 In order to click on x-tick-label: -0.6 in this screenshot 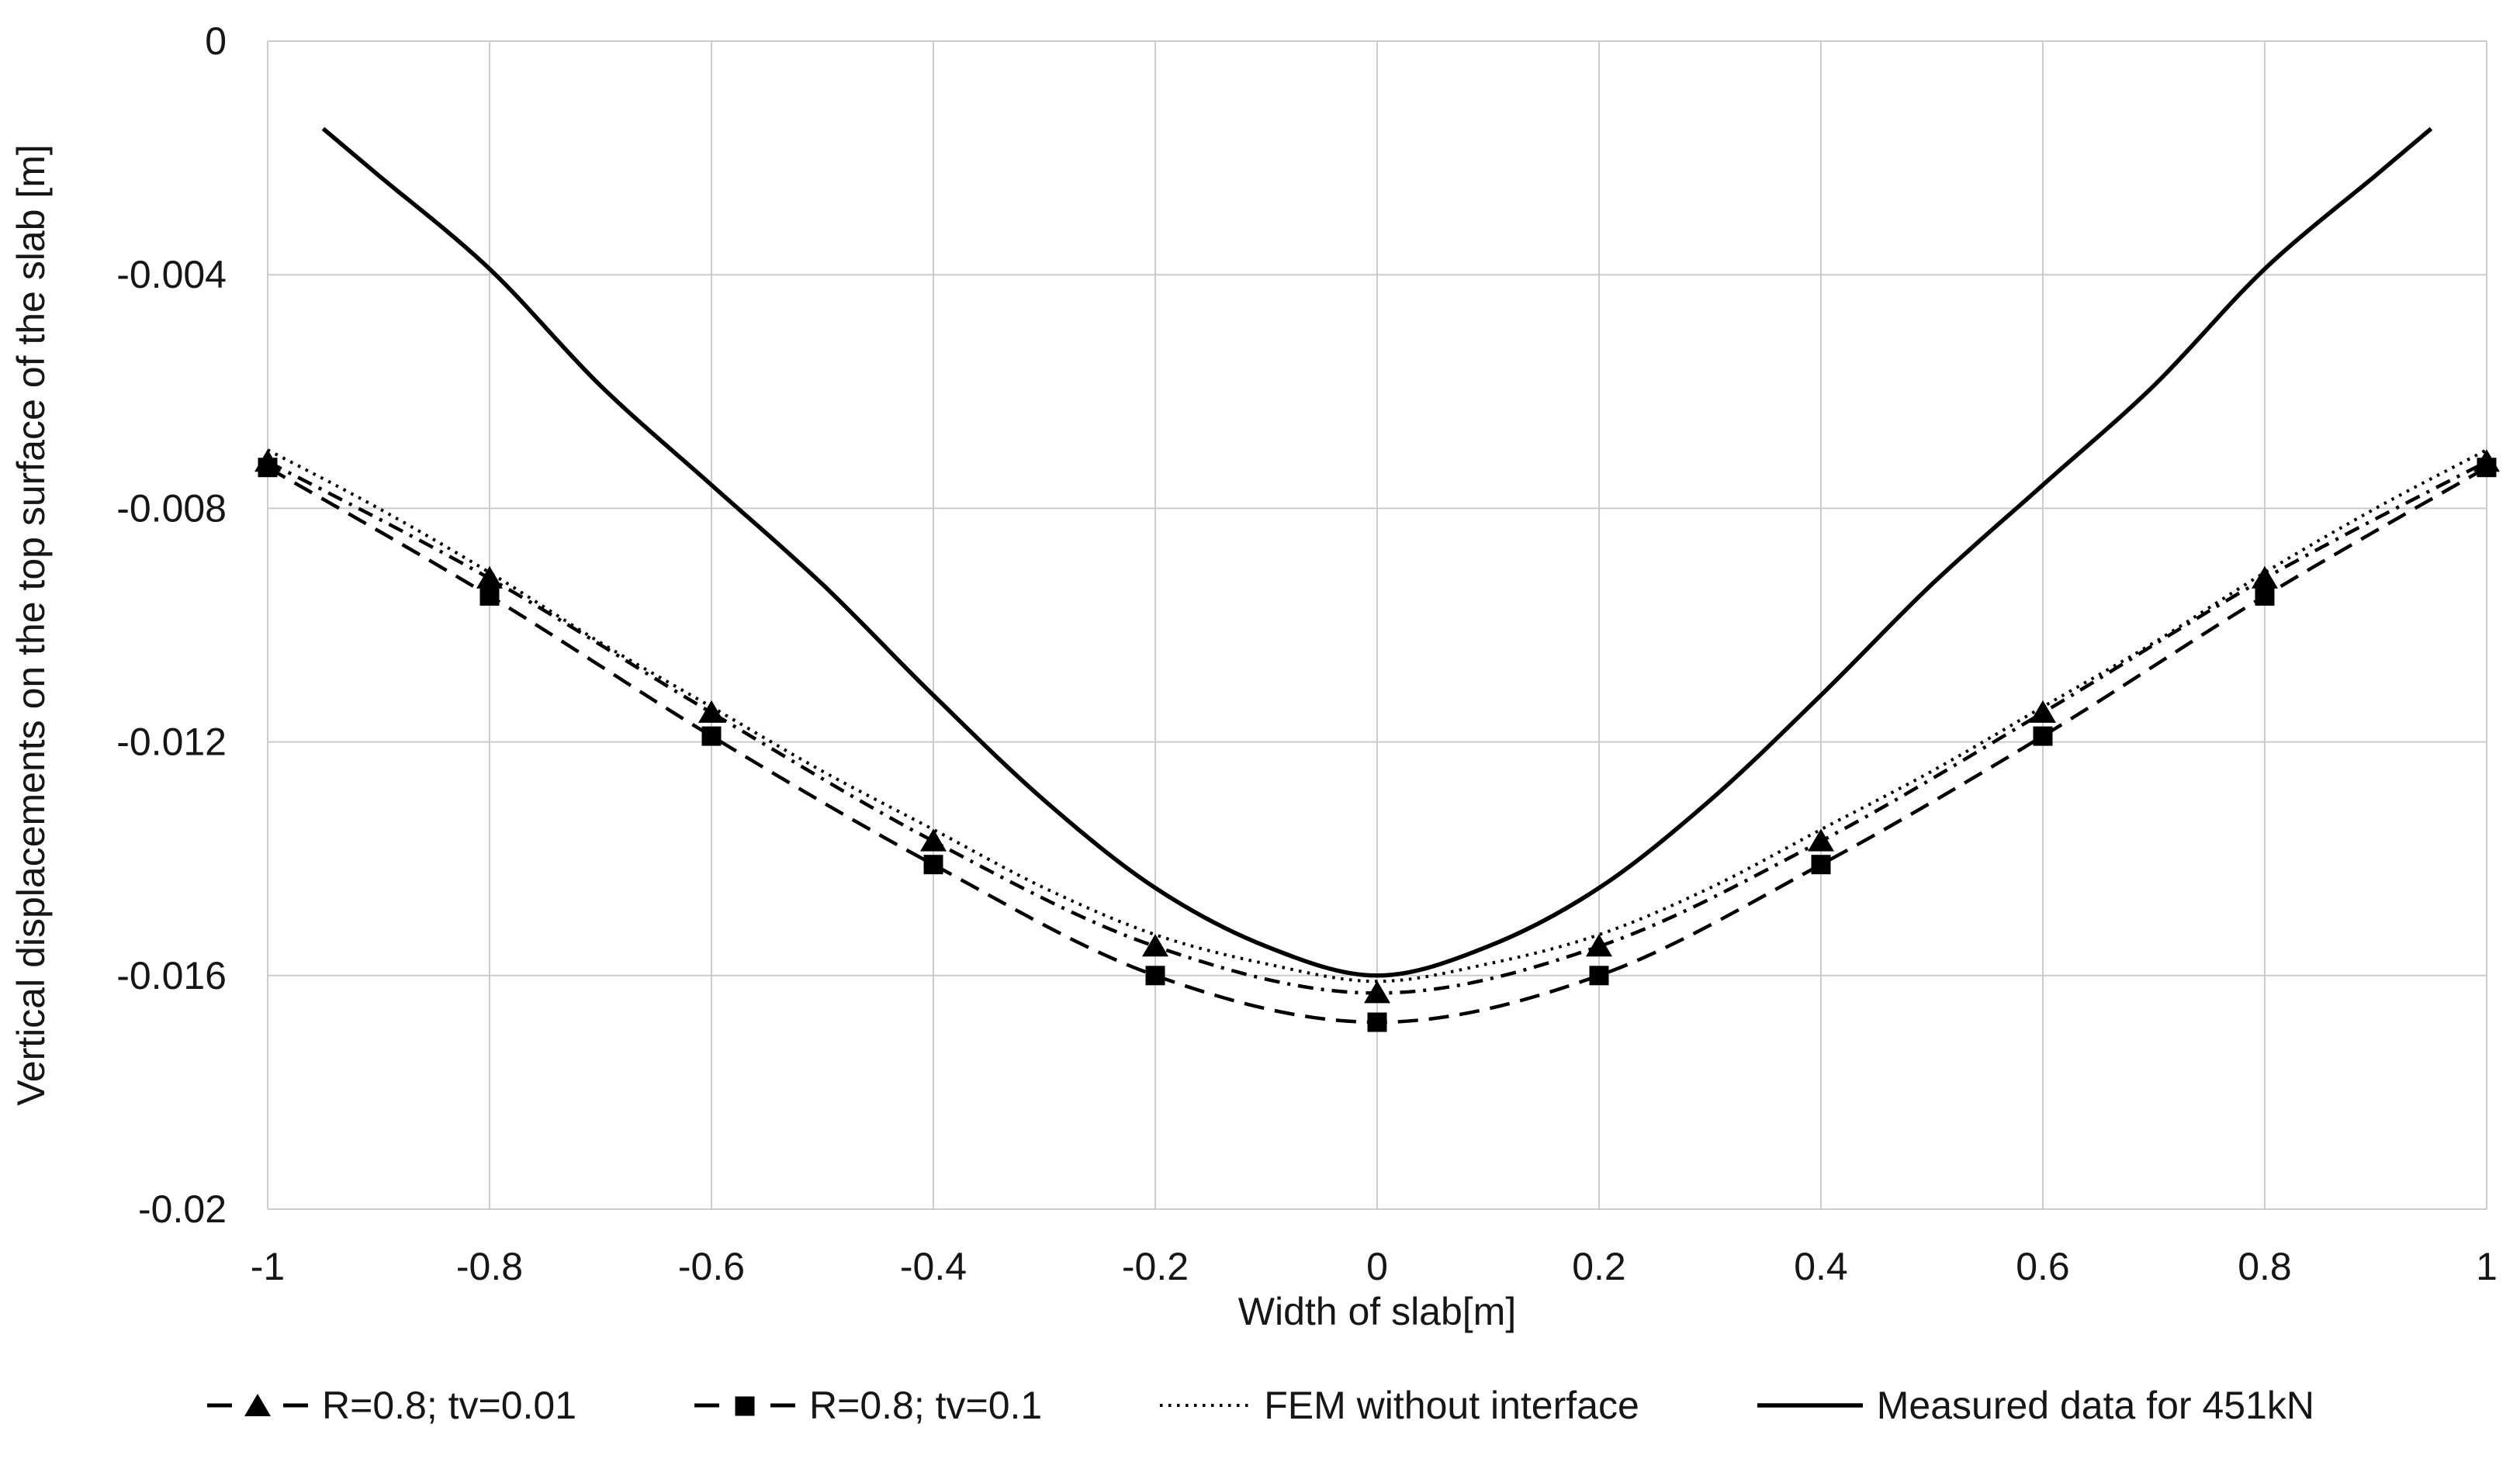, I will do `click(711, 1266)`.